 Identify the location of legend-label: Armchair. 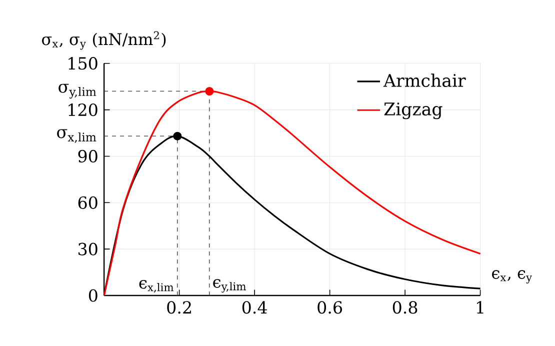
(424, 80).